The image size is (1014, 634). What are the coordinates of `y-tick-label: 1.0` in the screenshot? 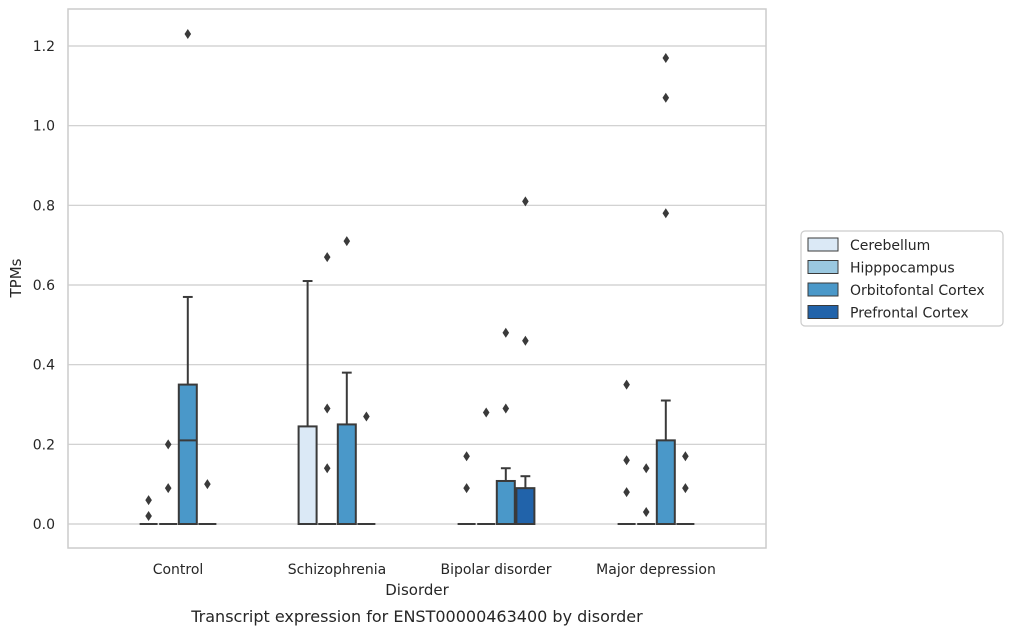 It's located at (44, 127).